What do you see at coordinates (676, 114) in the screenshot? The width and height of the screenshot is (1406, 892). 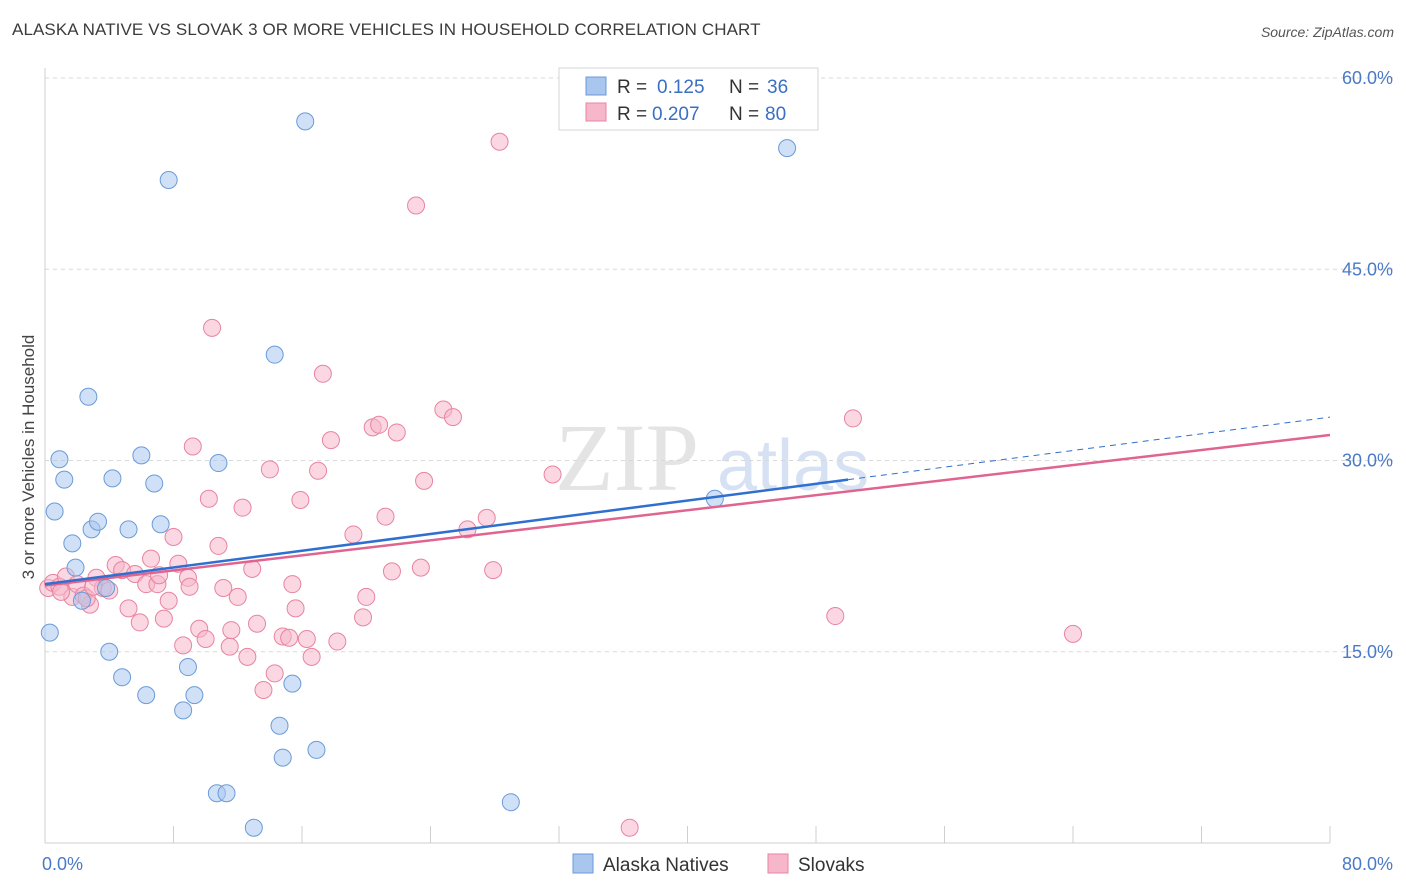 I see `legend-top-r-value-pink: 0.207` at bounding box center [676, 114].